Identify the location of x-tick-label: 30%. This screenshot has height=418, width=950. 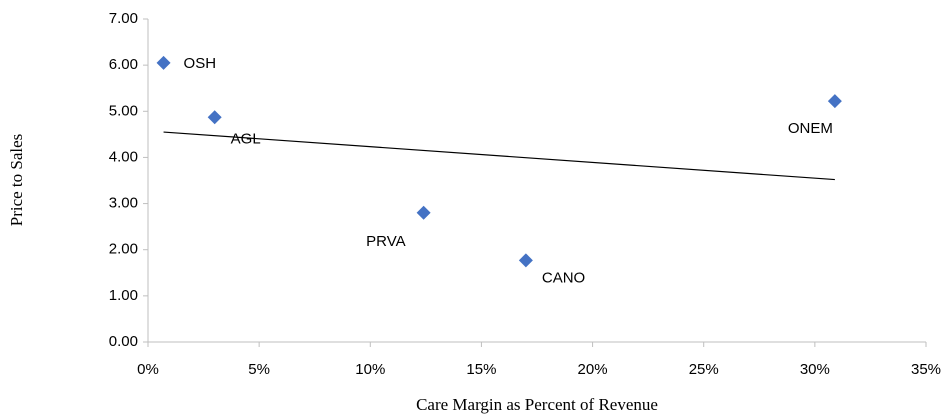
(815, 369).